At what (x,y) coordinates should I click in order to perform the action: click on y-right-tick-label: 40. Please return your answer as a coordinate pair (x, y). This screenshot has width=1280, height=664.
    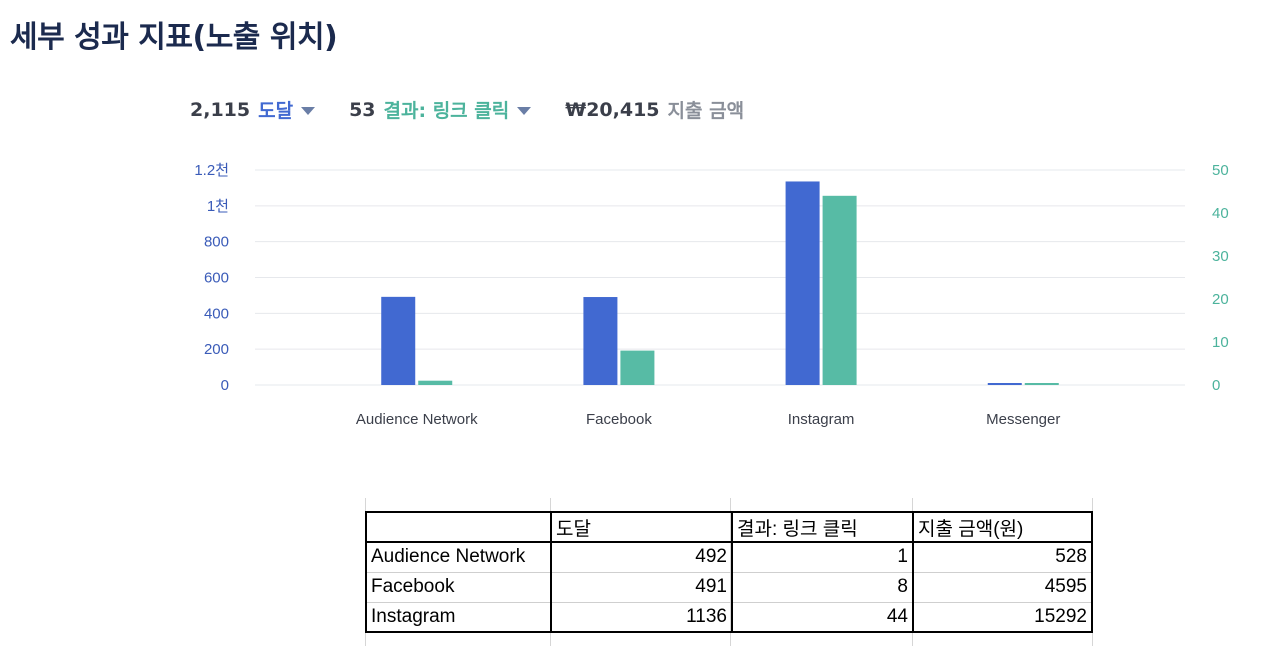
    Looking at the image, I should click on (1220, 213).